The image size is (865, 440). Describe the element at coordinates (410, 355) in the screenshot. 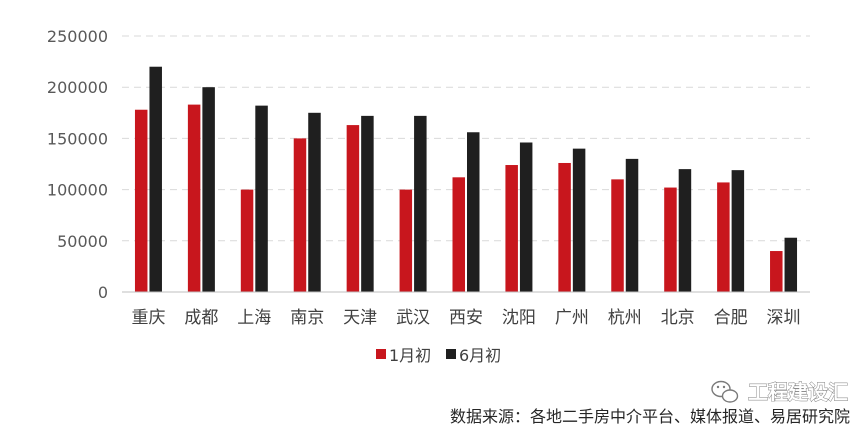

I see `legend-label-series-1: 1月初` at that location.